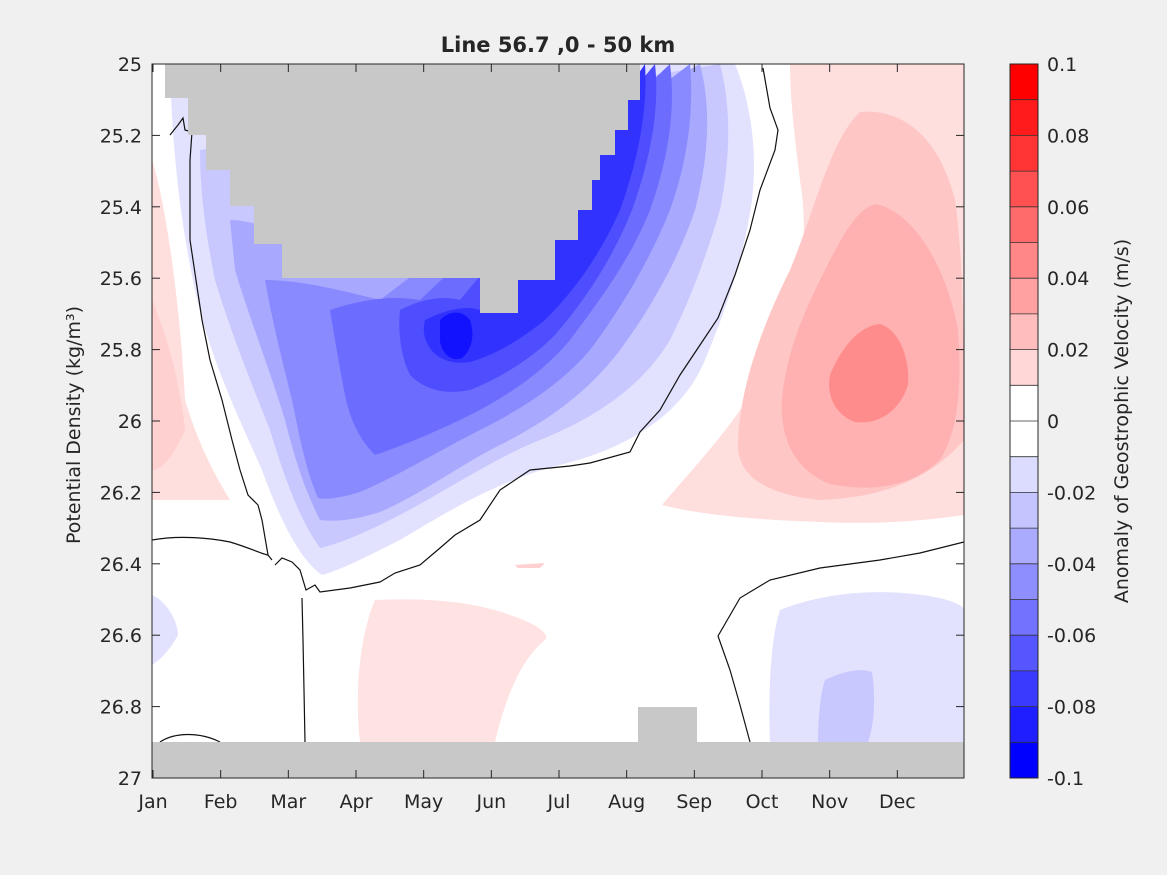  Describe the element at coordinates (130, 422) in the screenshot. I see `y-tick-label: 26` at that location.